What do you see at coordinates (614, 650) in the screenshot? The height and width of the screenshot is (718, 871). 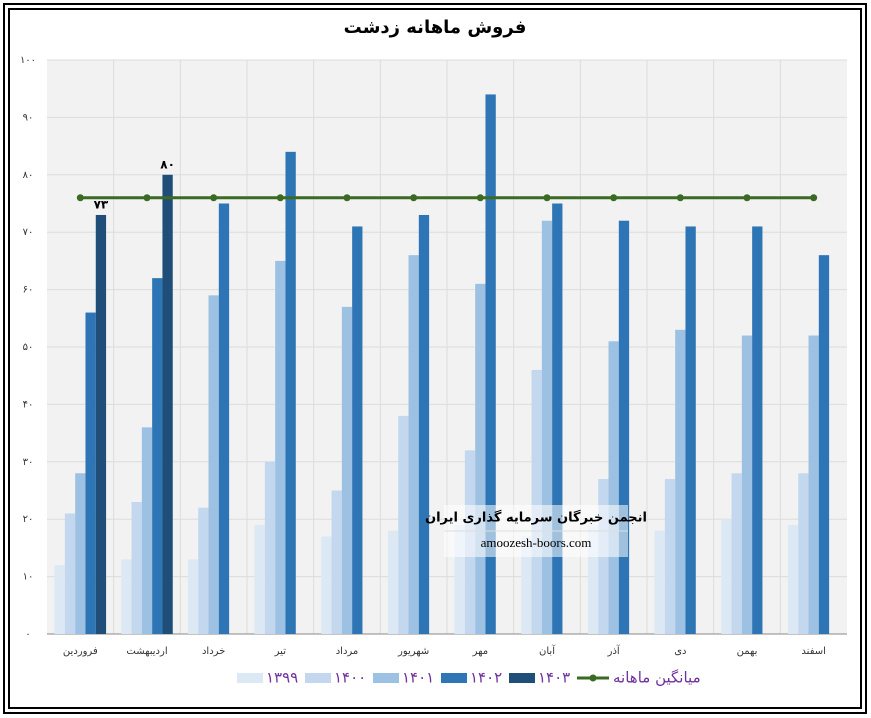 I see `x-tick-label: آذر` at bounding box center [614, 650].